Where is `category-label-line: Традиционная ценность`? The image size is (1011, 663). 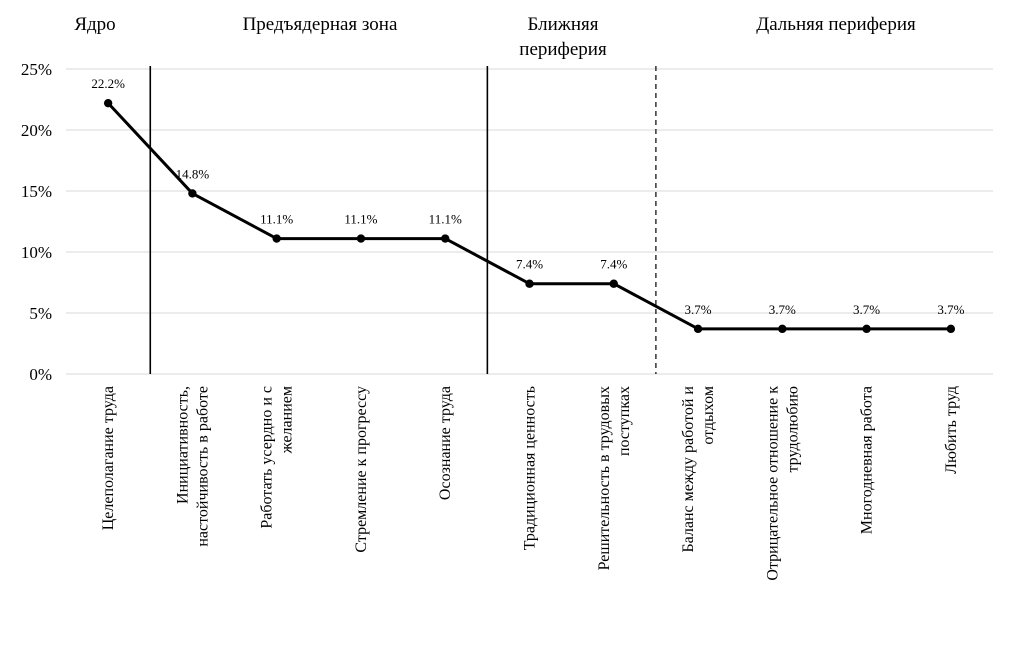 category-label-line: Традиционная ценность is located at coordinates (530, 468).